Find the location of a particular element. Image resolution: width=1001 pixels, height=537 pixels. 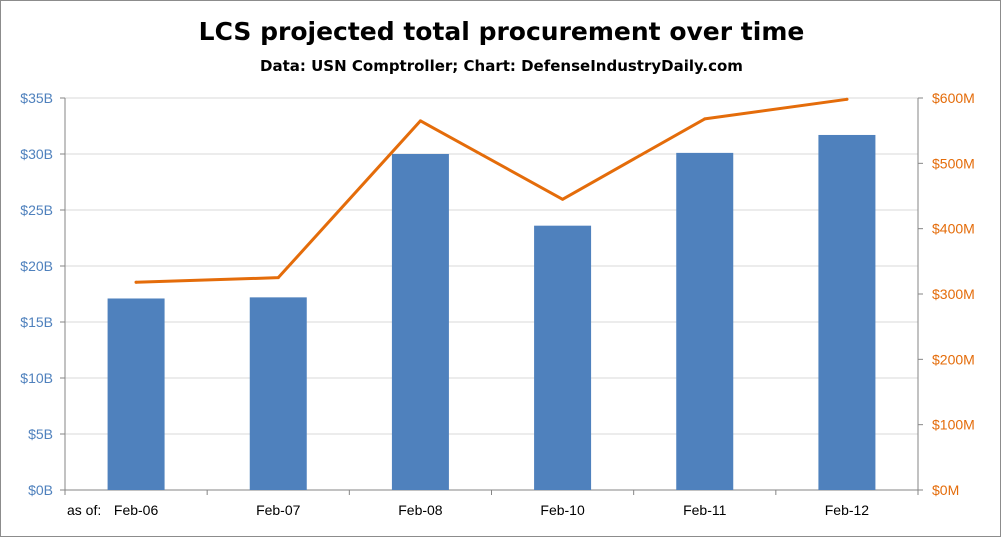

right-axis-tick-label: $600M is located at coordinates (953, 98).